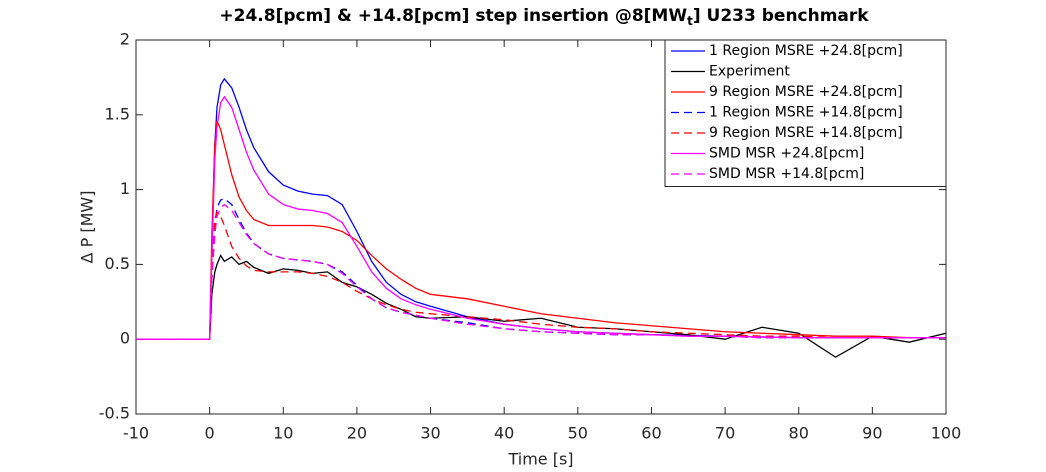  What do you see at coordinates (136, 433) in the screenshot?
I see `x-tick-label: -10` at bounding box center [136, 433].